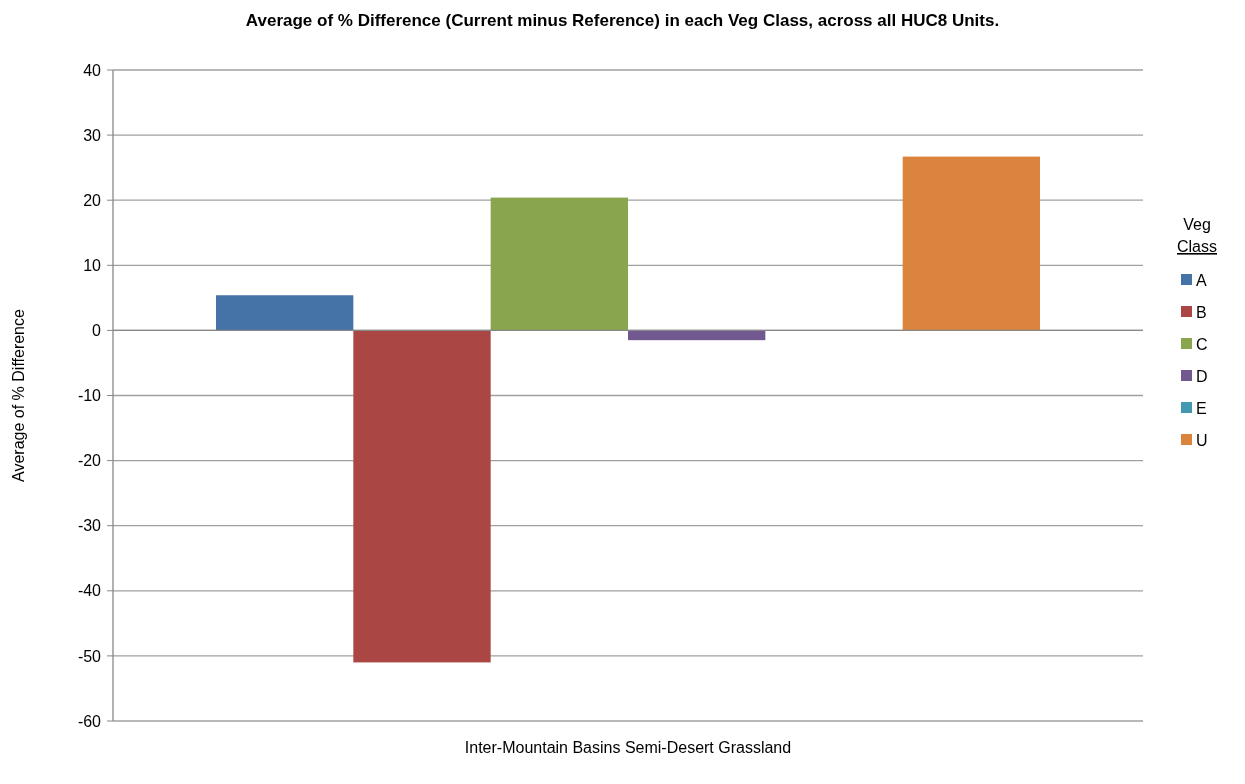 The image size is (1245, 784). What do you see at coordinates (628, 747) in the screenshot?
I see `x-tick-label: Inter-Mountain Basins Semi-Desert Grassland` at bounding box center [628, 747].